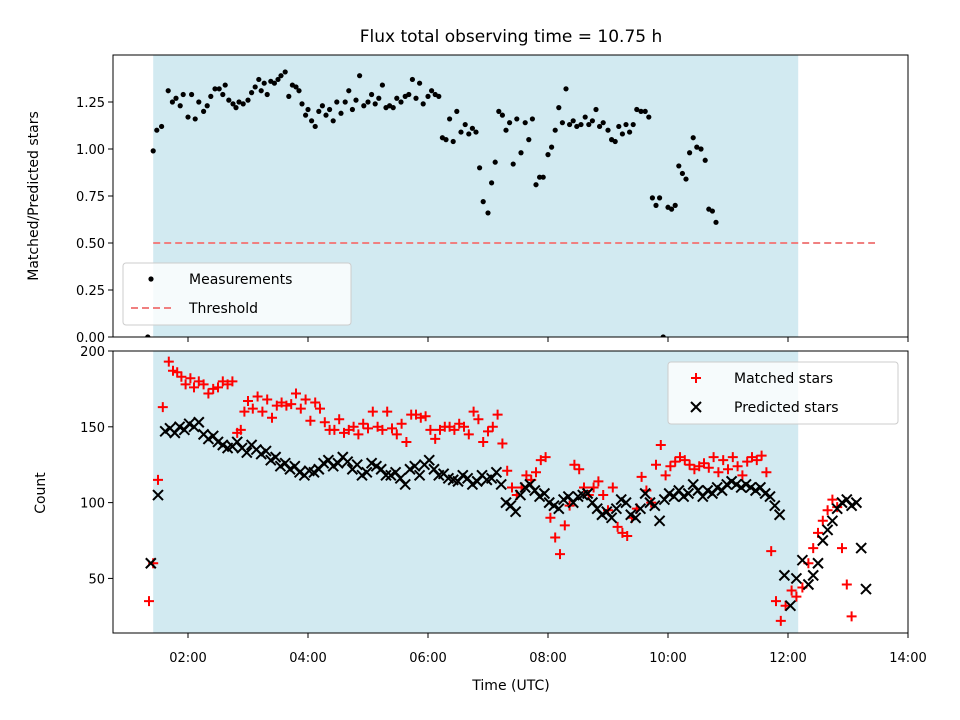 The width and height of the screenshot is (960, 720). I want to click on x-tick-label: 12:00, so click(787, 658).